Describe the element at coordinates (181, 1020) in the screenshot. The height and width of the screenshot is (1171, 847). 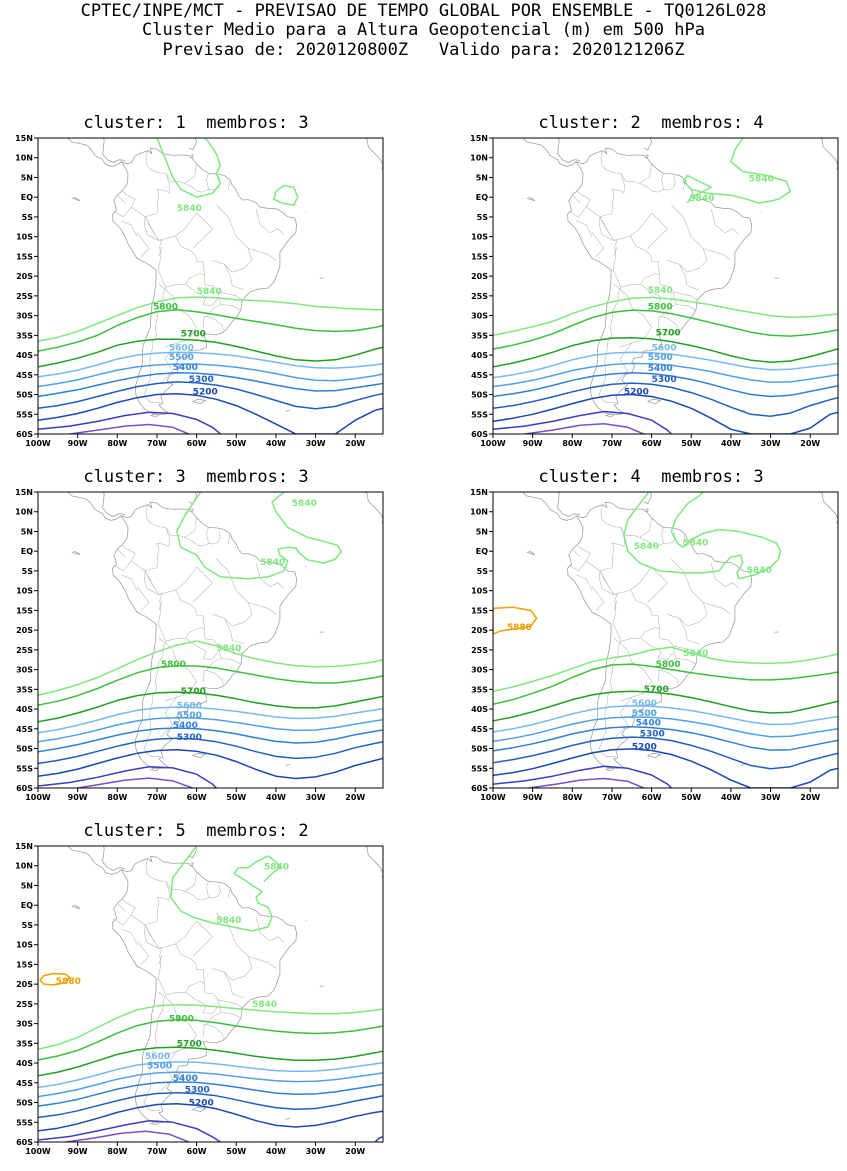
I see `contour-label-5800: 5800` at that location.